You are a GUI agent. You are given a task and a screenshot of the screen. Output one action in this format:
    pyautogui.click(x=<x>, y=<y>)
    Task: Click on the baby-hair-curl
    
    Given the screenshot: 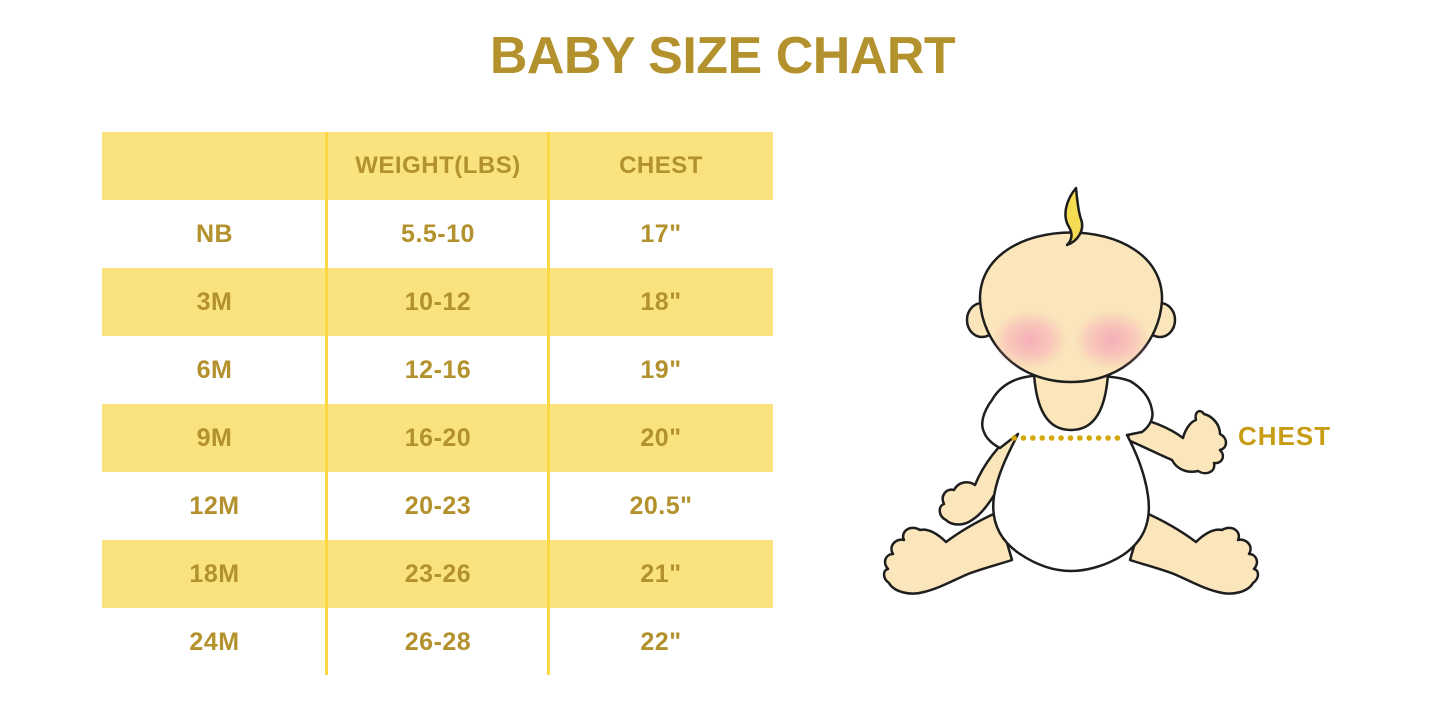 What is the action you would take?
    pyautogui.click(x=1074, y=216)
    